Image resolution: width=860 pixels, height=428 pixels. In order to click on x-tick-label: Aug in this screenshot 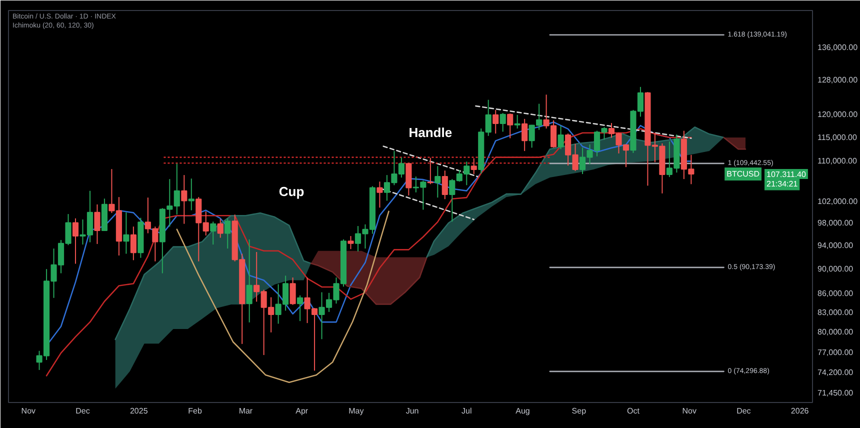, I will do `click(523, 411)`.